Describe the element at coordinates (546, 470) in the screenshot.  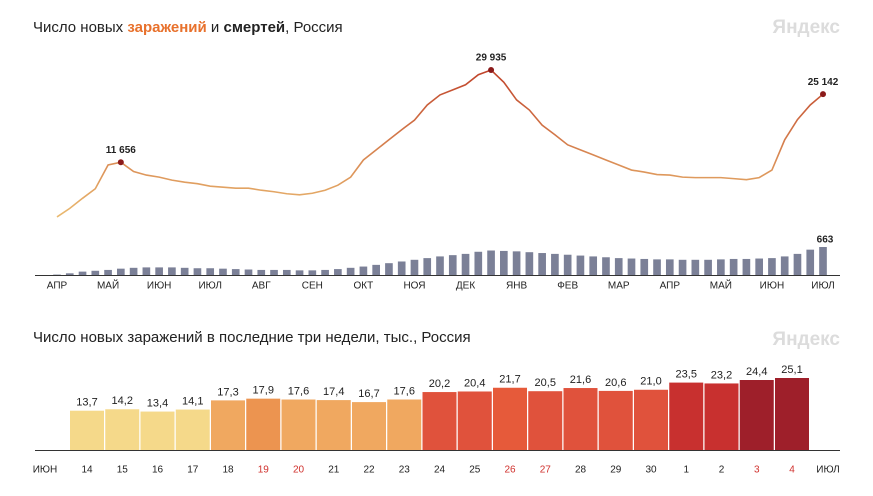
I see `x-tick-label: 27` at that location.